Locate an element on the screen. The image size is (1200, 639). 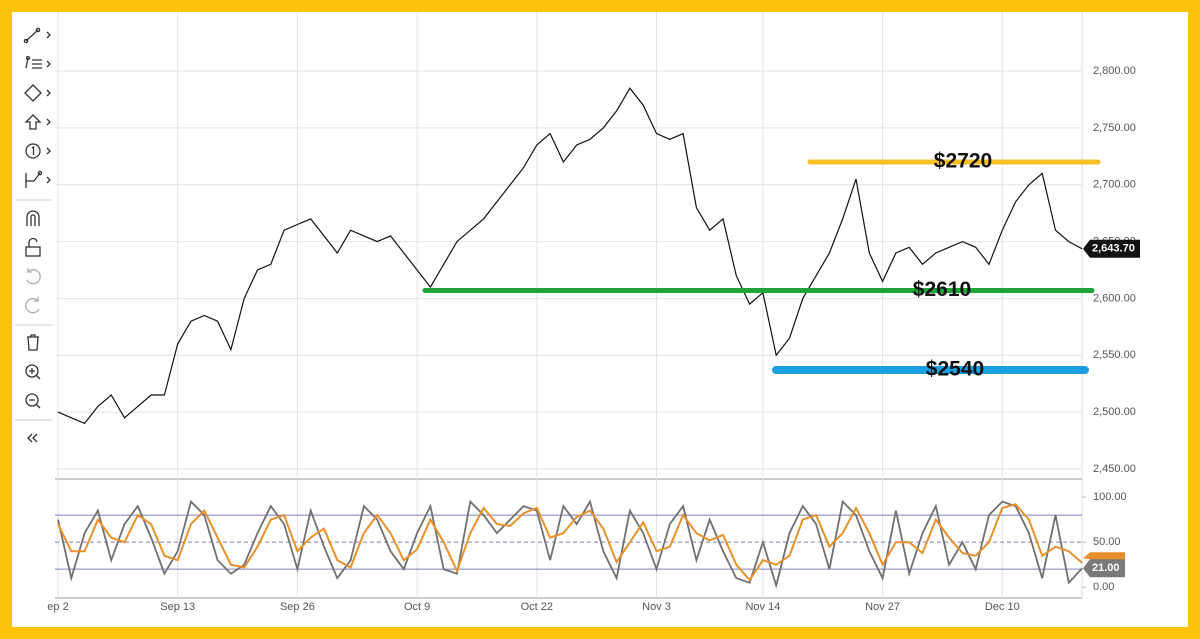
tool-lock is located at coordinates (33, 247).